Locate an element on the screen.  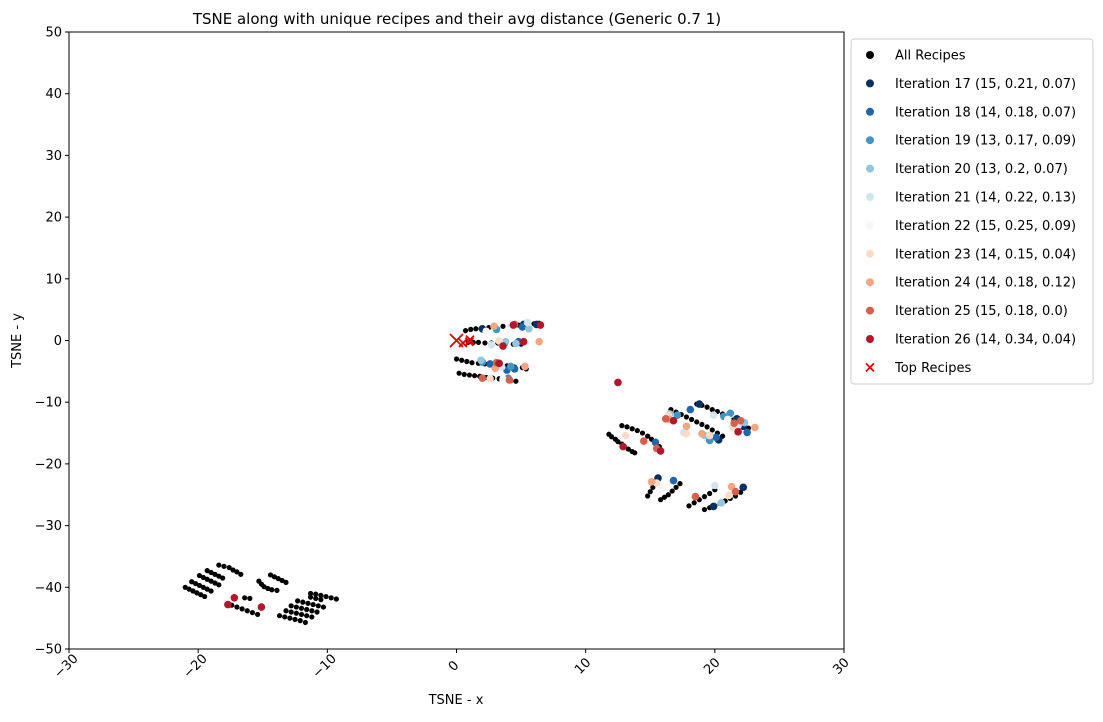
legend-label: All Recipes is located at coordinates (930, 56).